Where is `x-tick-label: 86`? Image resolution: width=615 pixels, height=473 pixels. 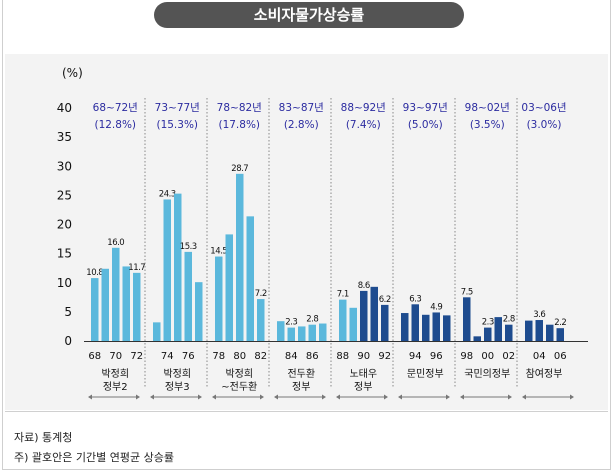
x-tick-label: 86 is located at coordinates (312, 356).